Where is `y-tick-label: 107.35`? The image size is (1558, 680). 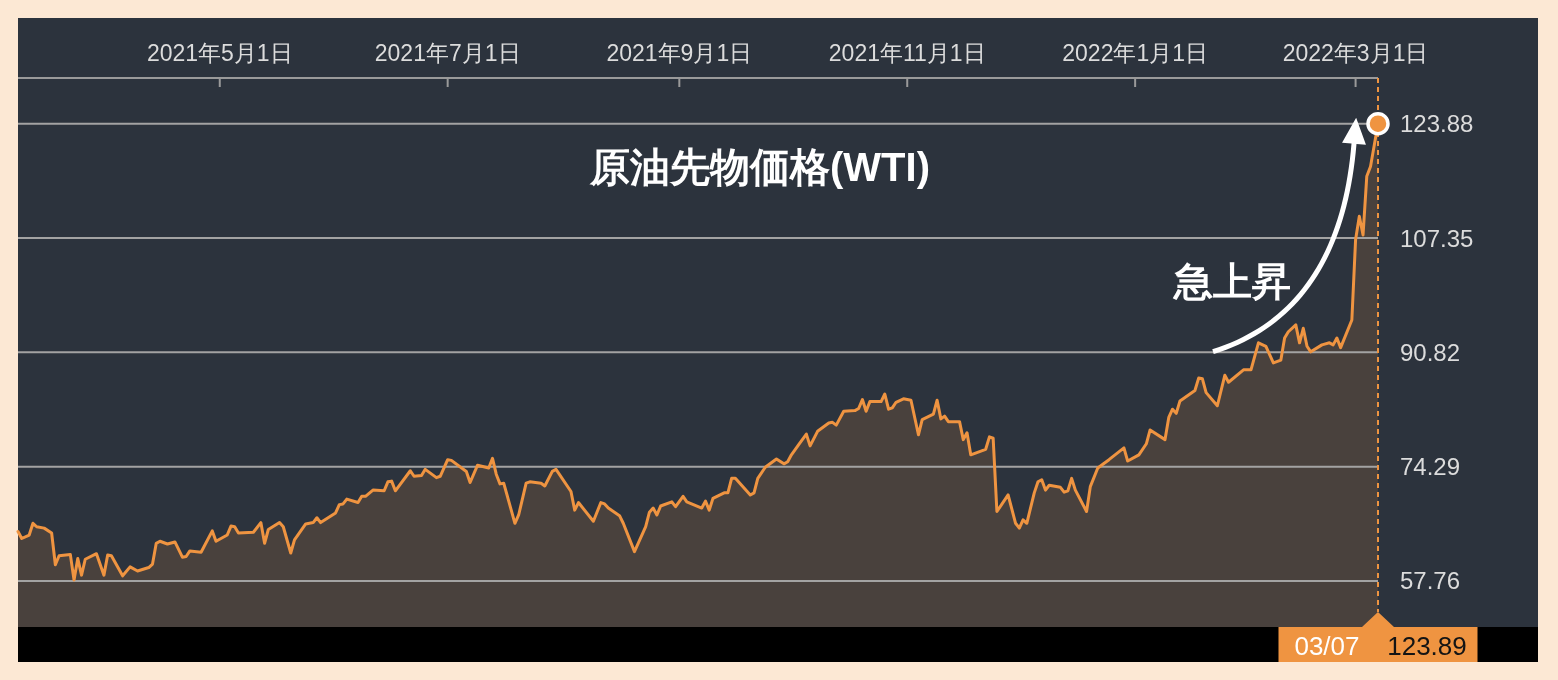
y-tick-label: 107.35 is located at coordinates (1437, 238).